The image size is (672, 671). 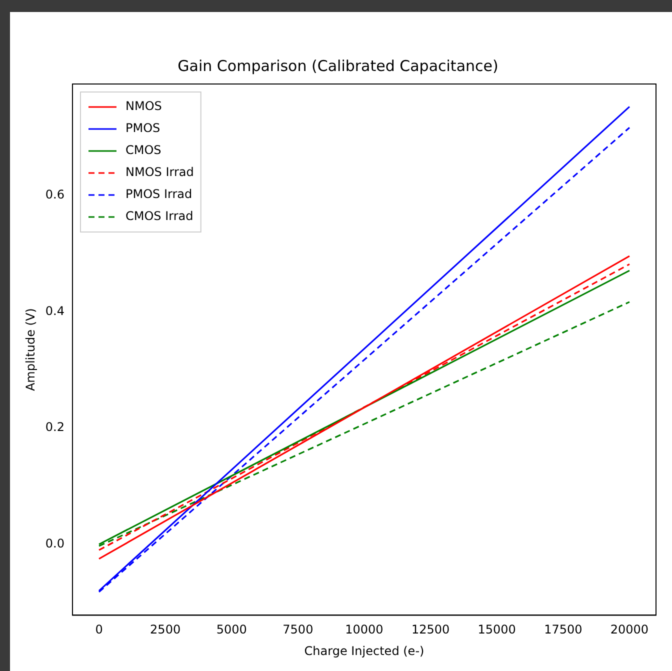 What do you see at coordinates (497, 629) in the screenshot?
I see `x-tick-label: 15000` at bounding box center [497, 629].